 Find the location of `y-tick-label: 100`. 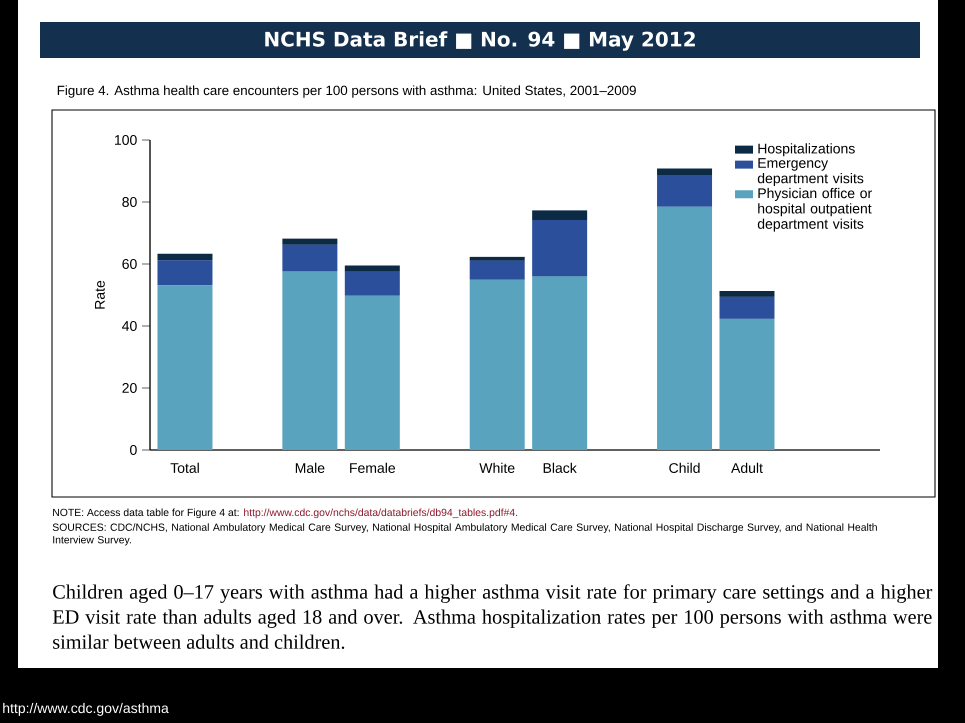

y-tick-label: 100 is located at coordinates (126, 140).